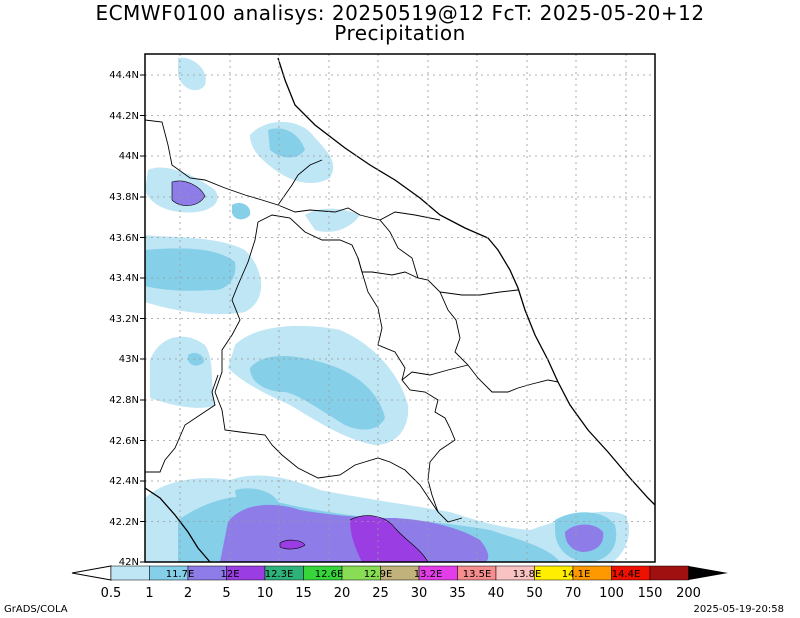  What do you see at coordinates (428, 574) in the screenshot?
I see `lon-label: 13.2E` at bounding box center [428, 574].